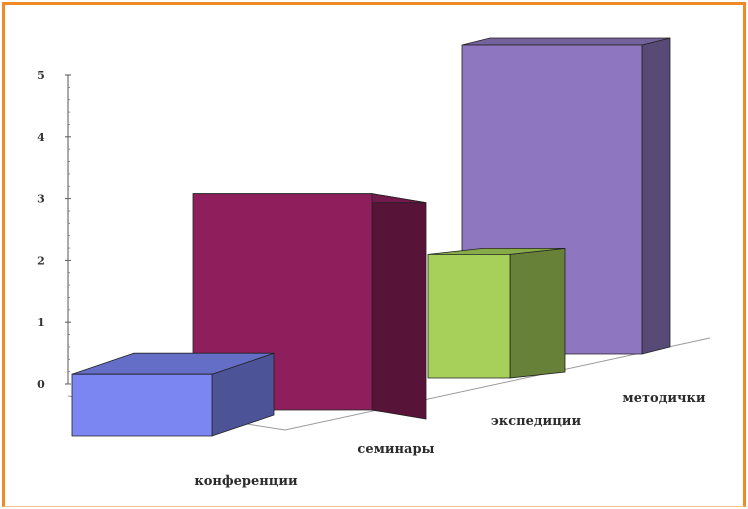  Describe the element at coordinates (41, 322) in the screenshot. I see `y-tick-label: 1` at that location.